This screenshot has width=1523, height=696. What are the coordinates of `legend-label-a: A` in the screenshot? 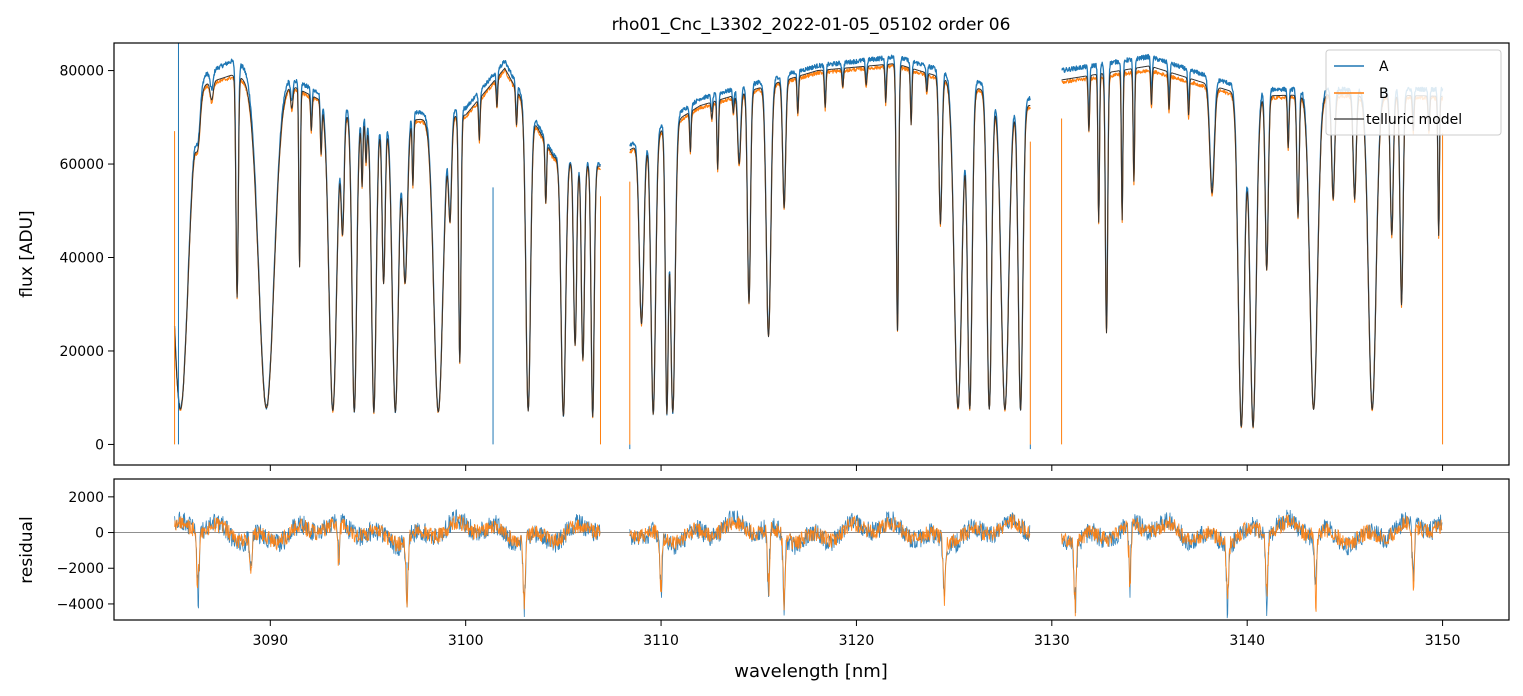 It's located at (1384, 67).